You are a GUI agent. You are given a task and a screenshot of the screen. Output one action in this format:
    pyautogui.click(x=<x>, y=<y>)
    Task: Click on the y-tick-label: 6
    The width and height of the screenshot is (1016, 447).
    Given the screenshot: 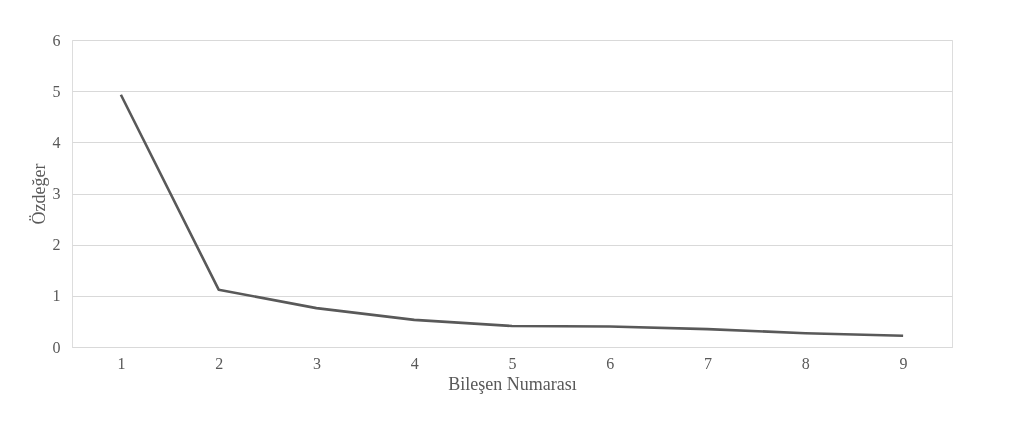 What is the action you would take?
    pyautogui.click(x=56, y=40)
    